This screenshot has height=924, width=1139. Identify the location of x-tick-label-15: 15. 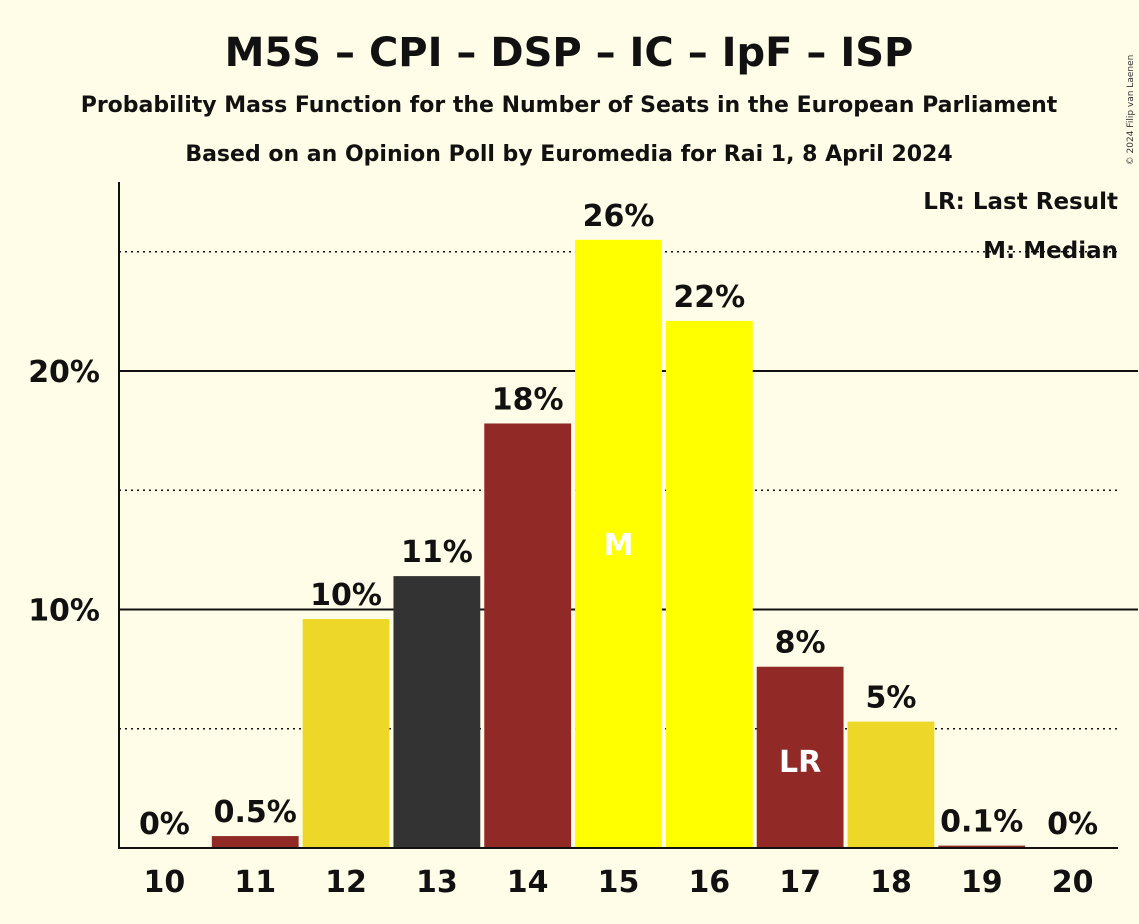
(619, 882).